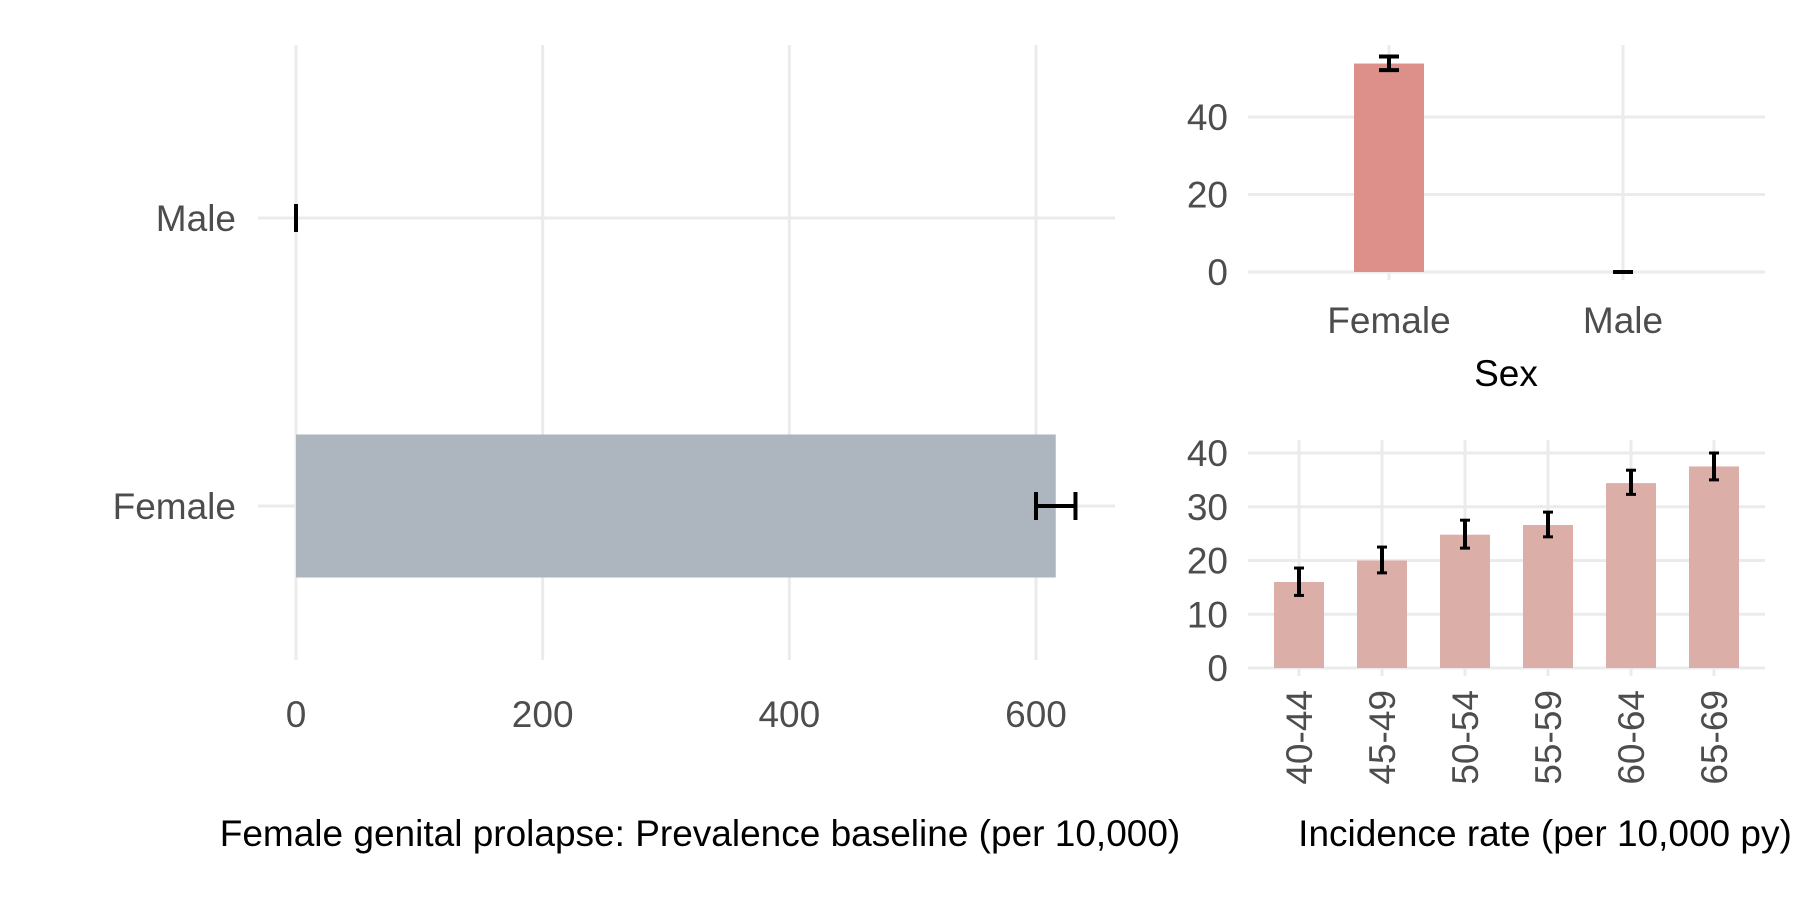  Describe the element at coordinates (1207, 614) in the screenshot. I see `y-tick-label: 10` at that location.